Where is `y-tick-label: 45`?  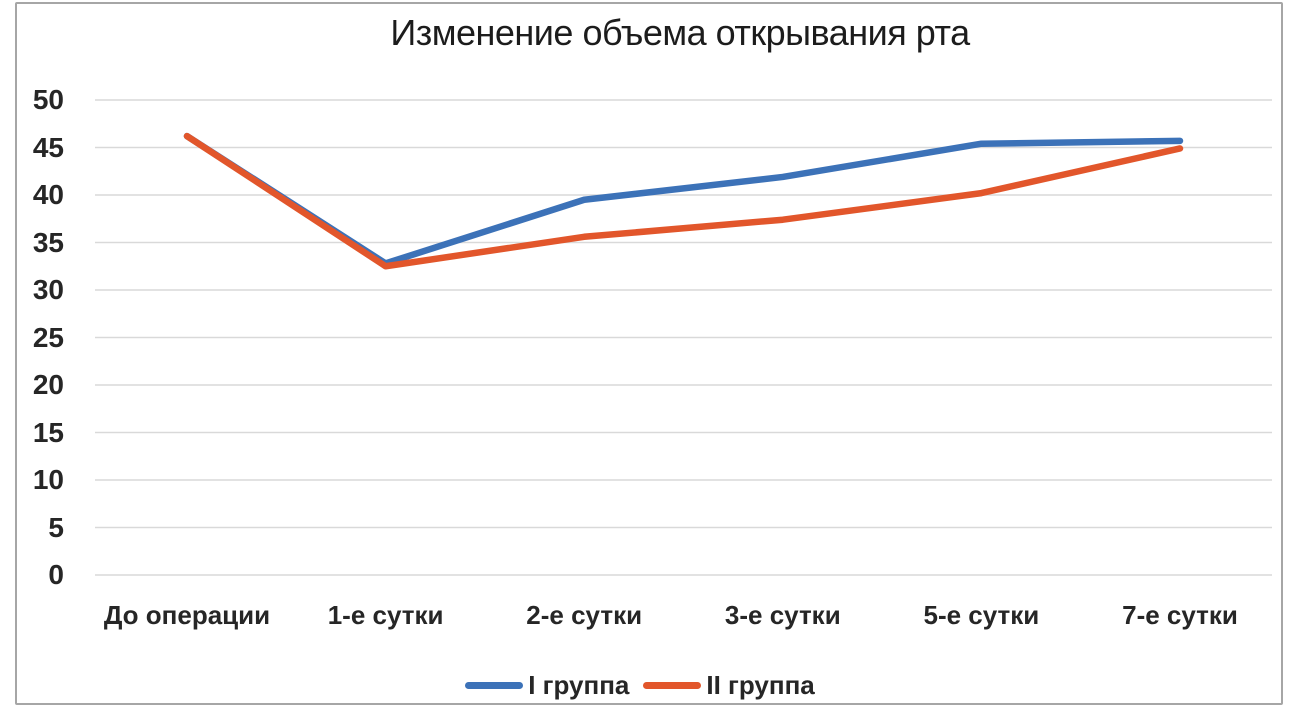 y-tick-label: 45 is located at coordinates (48, 147).